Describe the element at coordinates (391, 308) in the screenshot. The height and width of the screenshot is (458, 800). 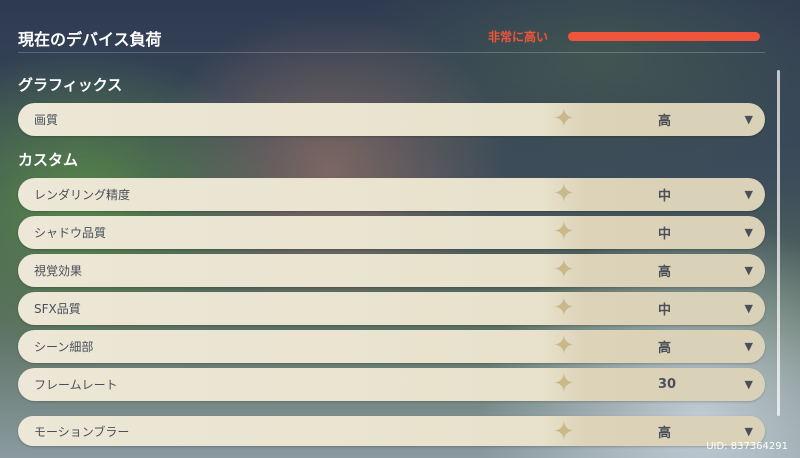
I see `setting-dropdown: ✦ SFX品質 中 ▼` at that location.